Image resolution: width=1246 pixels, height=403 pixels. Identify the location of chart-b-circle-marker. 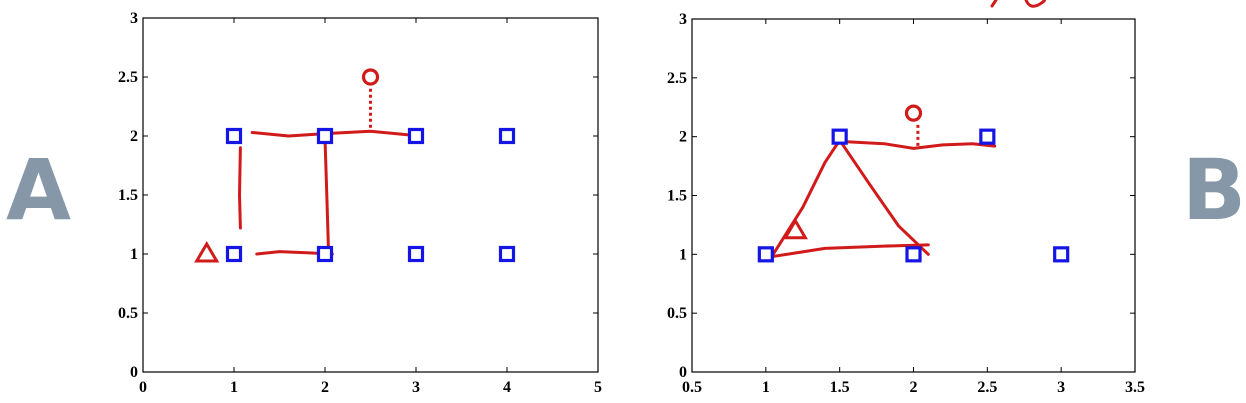
(913, 113).